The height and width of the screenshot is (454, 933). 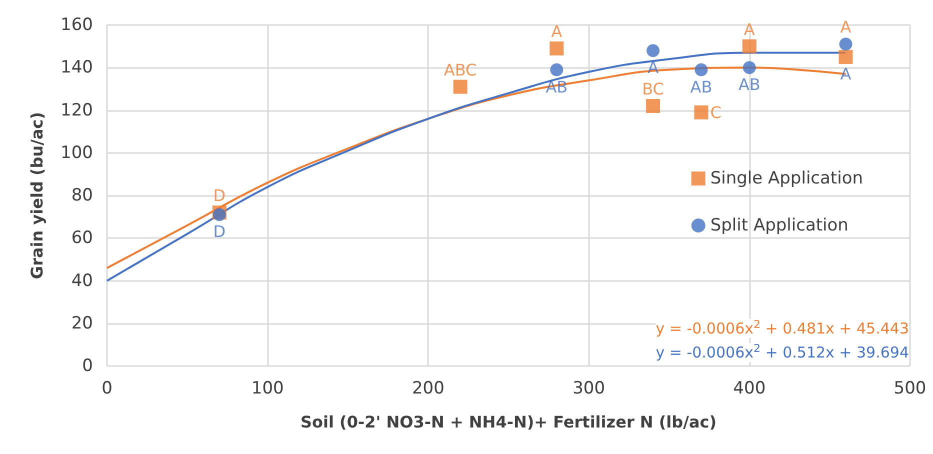 I want to click on legend-label: Split Application, so click(x=779, y=226).